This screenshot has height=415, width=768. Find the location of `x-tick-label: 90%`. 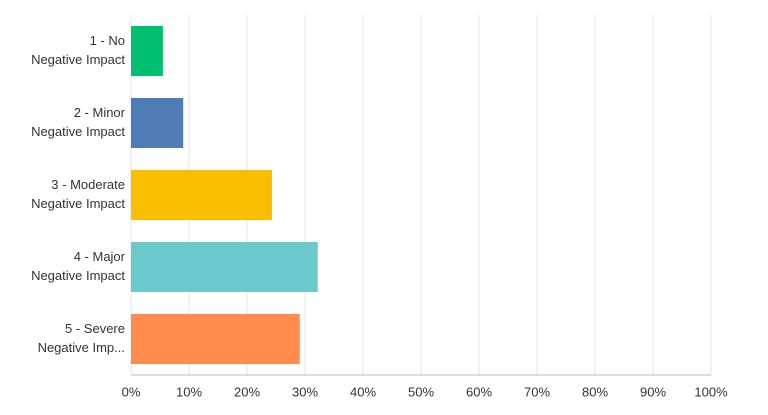

x-tick-label: 90% is located at coordinates (653, 391).